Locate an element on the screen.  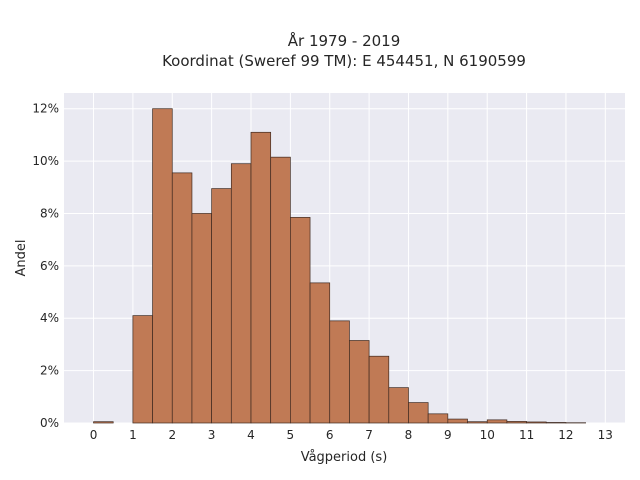
x-tick-label: 2 is located at coordinates (172, 435).